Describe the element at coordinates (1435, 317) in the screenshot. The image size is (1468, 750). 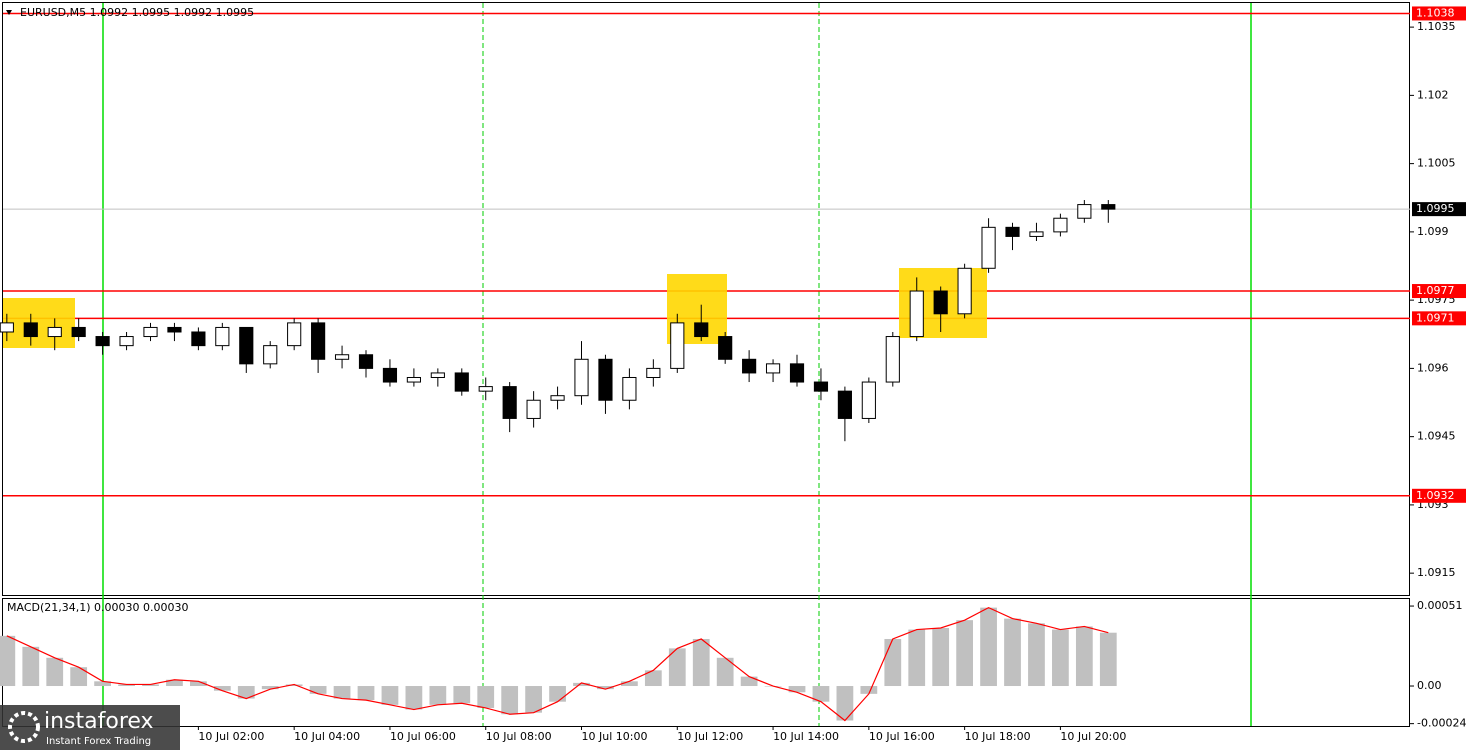
I see `level-label: 1.0971` at that location.